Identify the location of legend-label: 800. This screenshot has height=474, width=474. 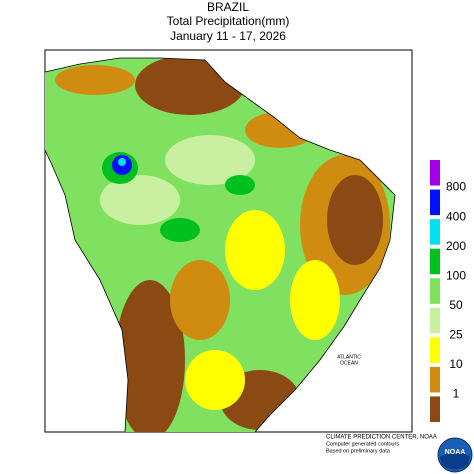
(456, 187).